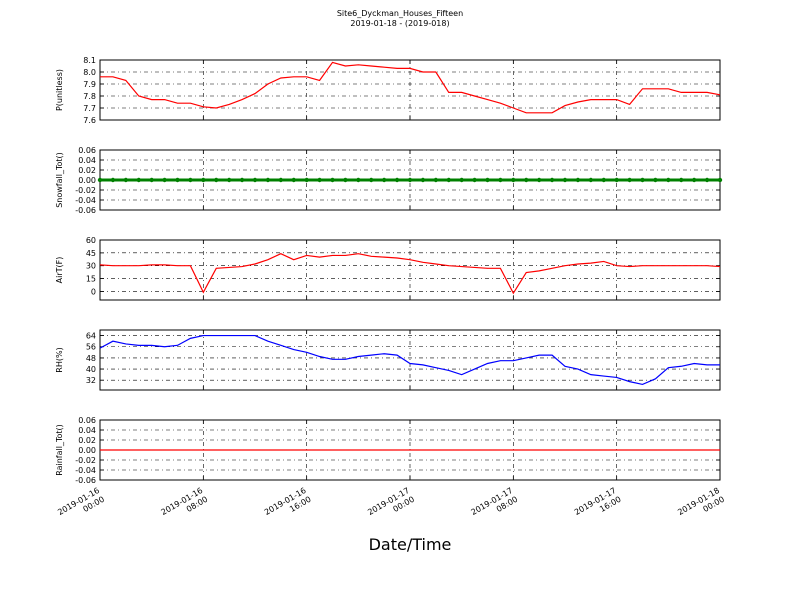 The height and width of the screenshot is (600, 800). I want to click on y-tick-label: 7.6, so click(89, 120).